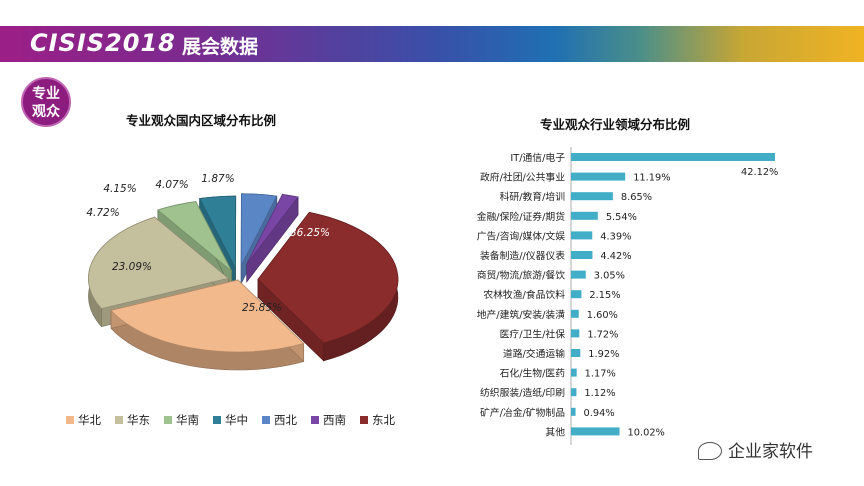 The height and width of the screenshot is (486, 864). Describe the element at coordinates (521, 275) in the screenshot. I see `bar-category-label: 商贸/物流/旅游/餐饮` at that location.